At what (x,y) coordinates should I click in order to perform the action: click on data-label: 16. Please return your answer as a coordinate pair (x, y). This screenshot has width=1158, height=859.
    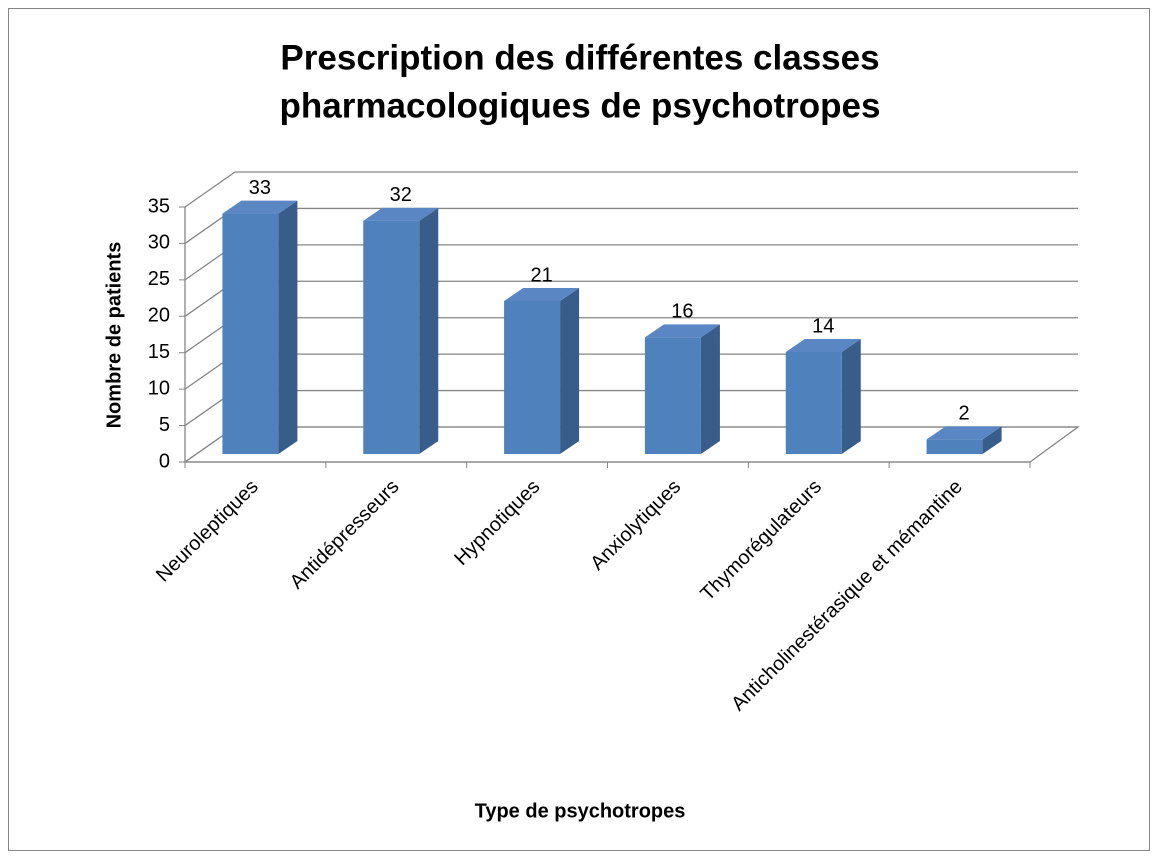
    Looking at the image, I should click on (682, 312).